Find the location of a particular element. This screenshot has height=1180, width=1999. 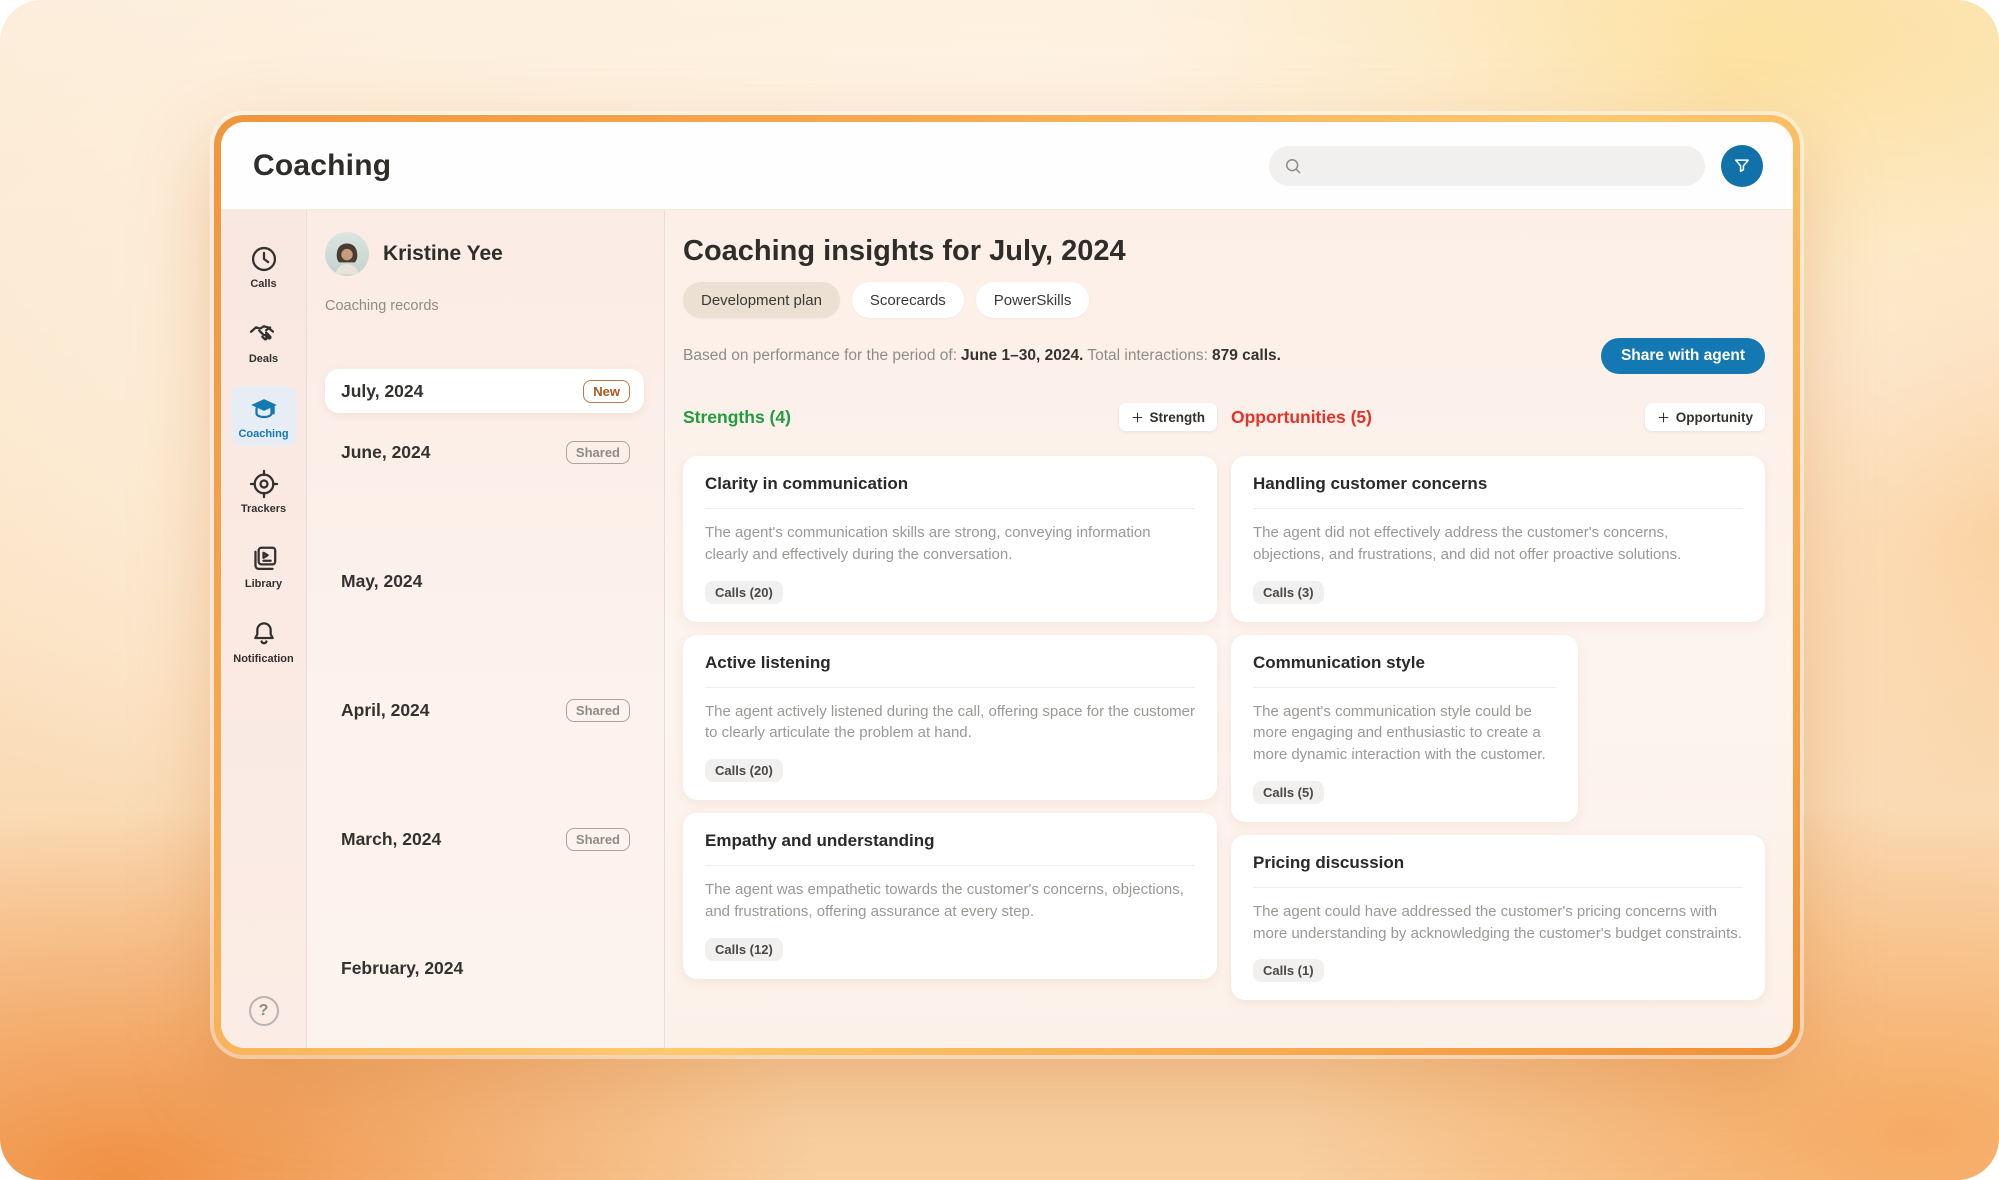

sidebar-item-library: Library is located at coordinates (264, 566).